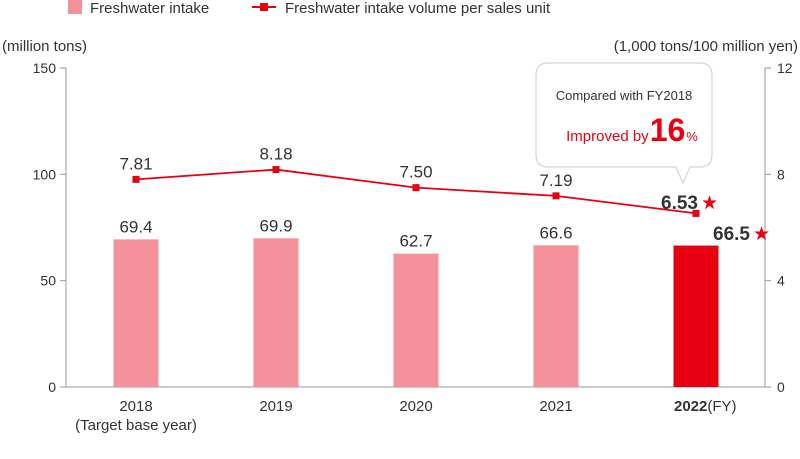 The width and height of the screenshot is (800, 459). I want to click on line-label-2018: 7.81, so click(135, 163).